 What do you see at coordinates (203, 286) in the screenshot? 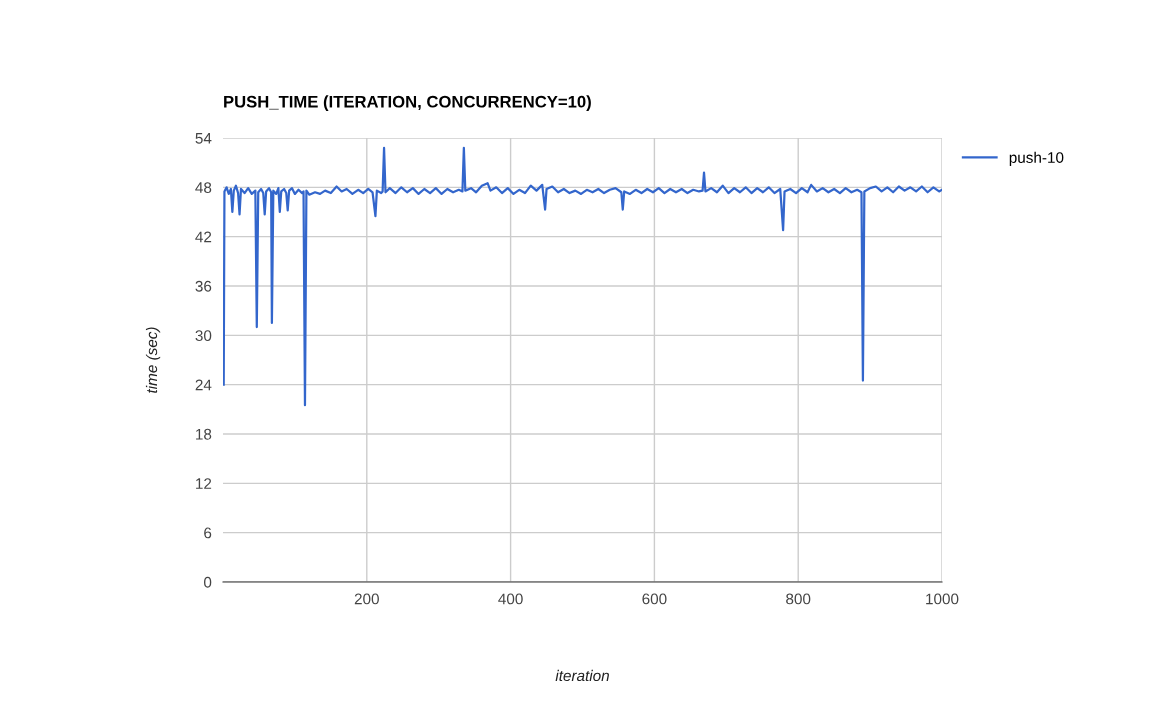
I see `y-tick-label: 36` at bounding box center [203, 286].